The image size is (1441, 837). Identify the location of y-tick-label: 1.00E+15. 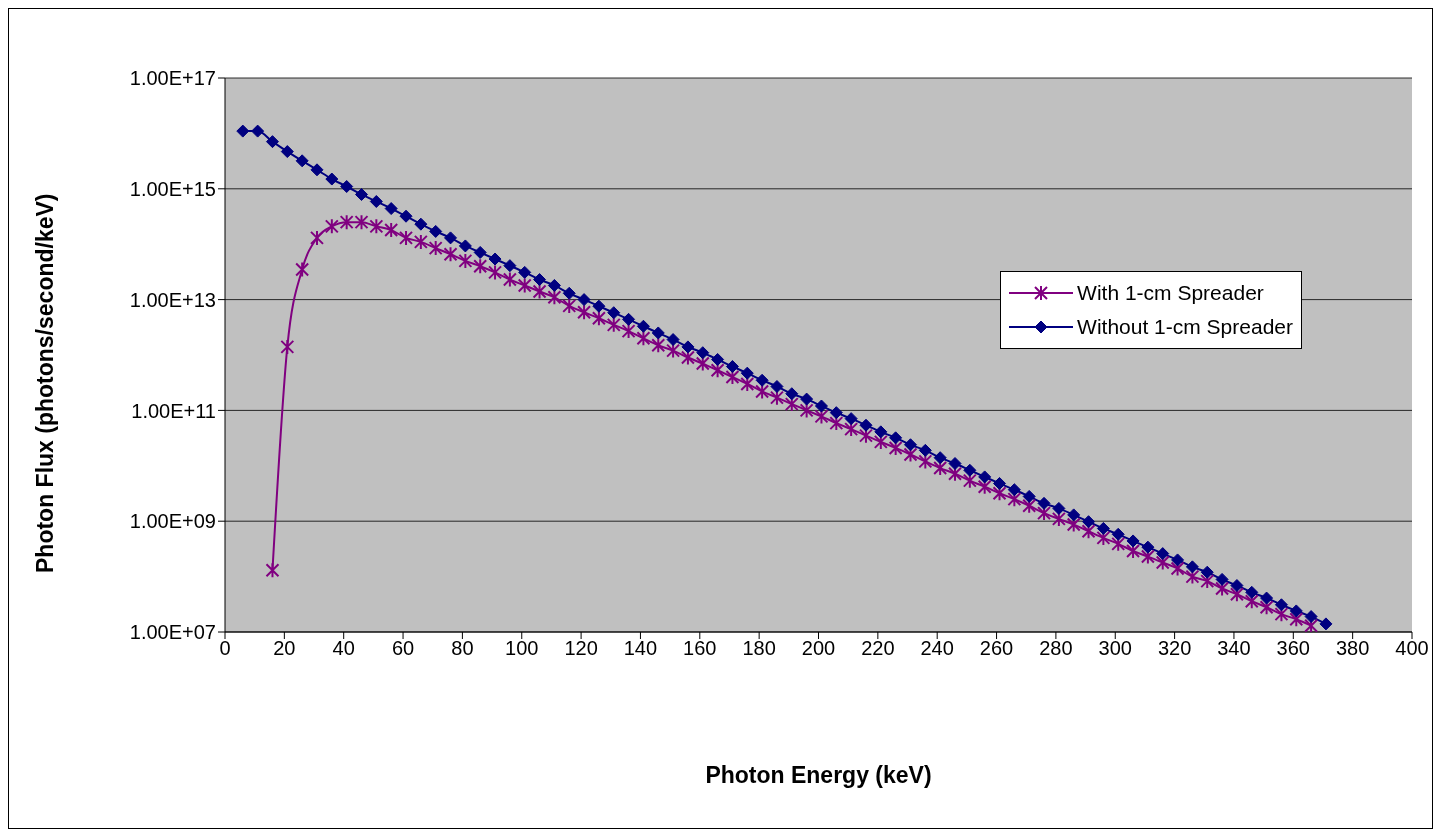
(172, 188).